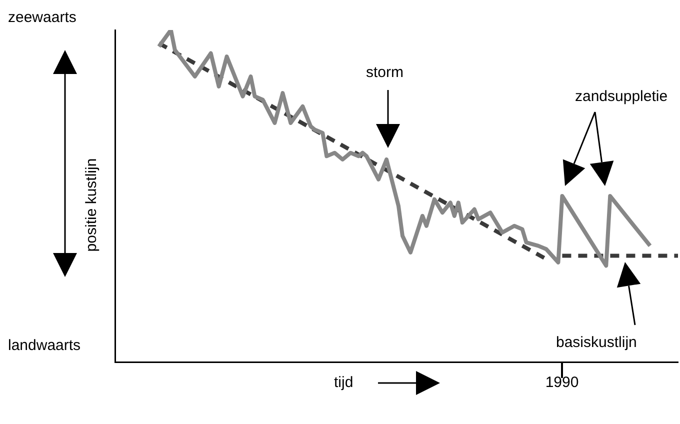  I want to click on text: landwaarts, so click(44, 346).